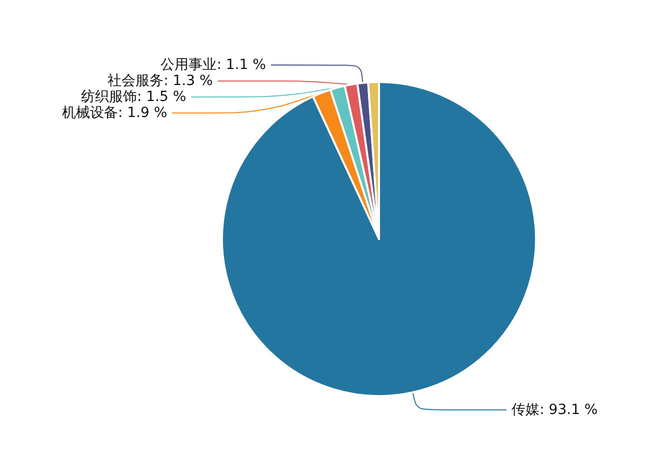 The width and height of the screenshot is (668, 466). I want to click on slice-label: 传媒: 93.1 %, so click(555, 410).